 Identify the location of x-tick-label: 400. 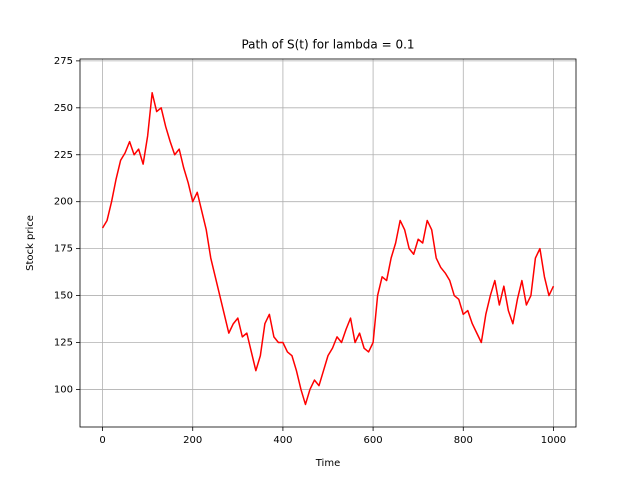
(282, 440).